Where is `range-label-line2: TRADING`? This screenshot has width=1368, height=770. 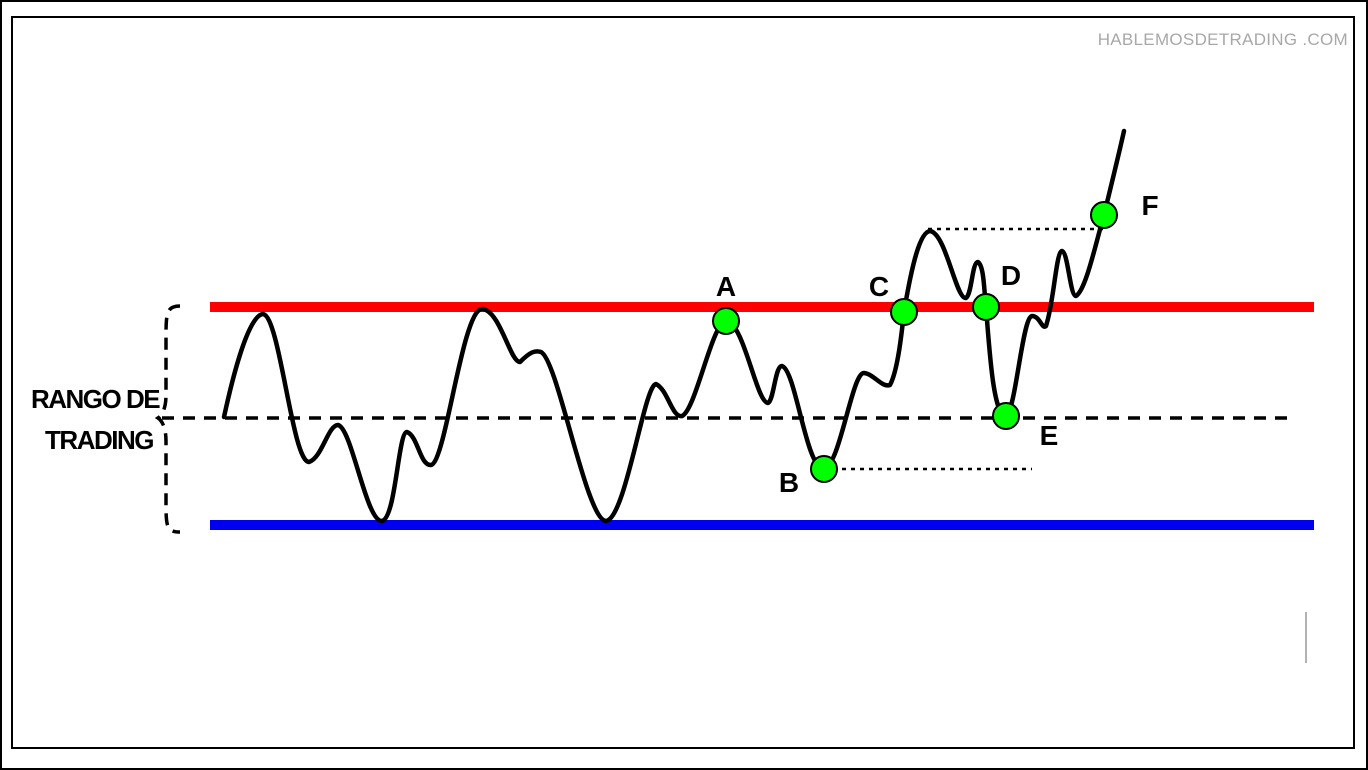 range-label-line2: TRADING is located at coordinates (99, 440).